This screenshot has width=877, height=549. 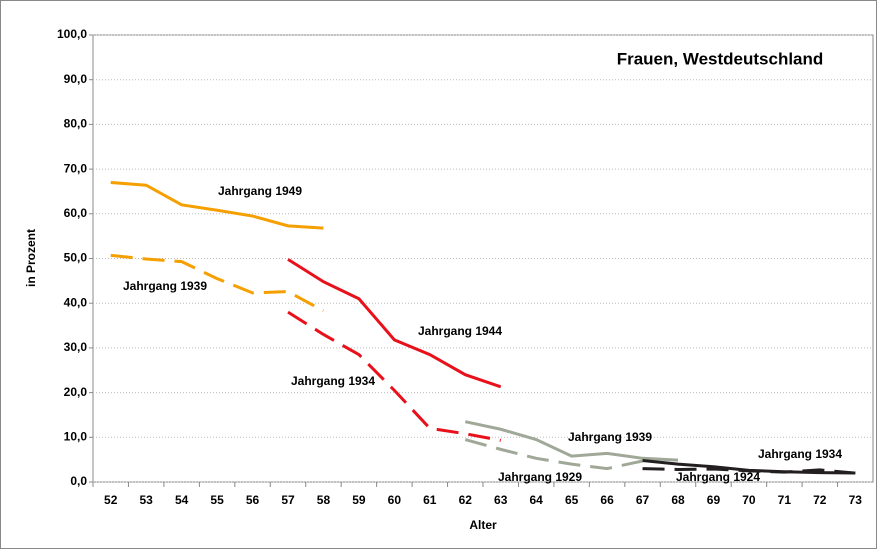 I want to click on x-tick-label: 54, so click(x=182, y=500).